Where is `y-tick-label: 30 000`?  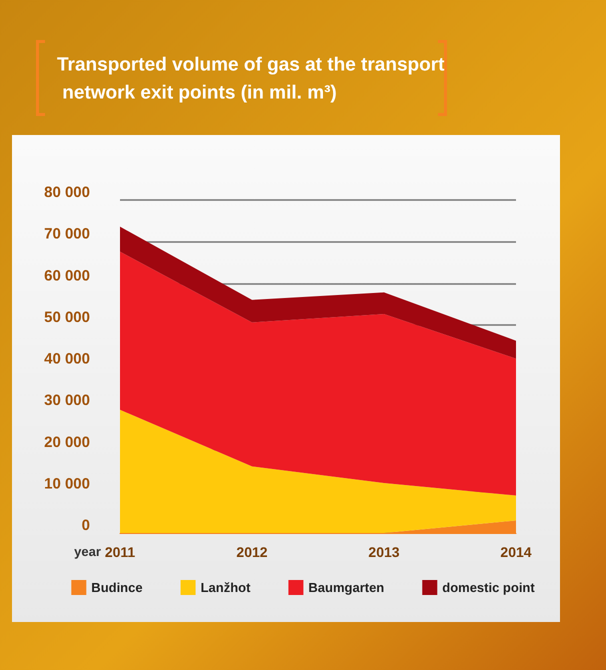 y-tick-label: 30 000 is located at coordinates (67, 401).